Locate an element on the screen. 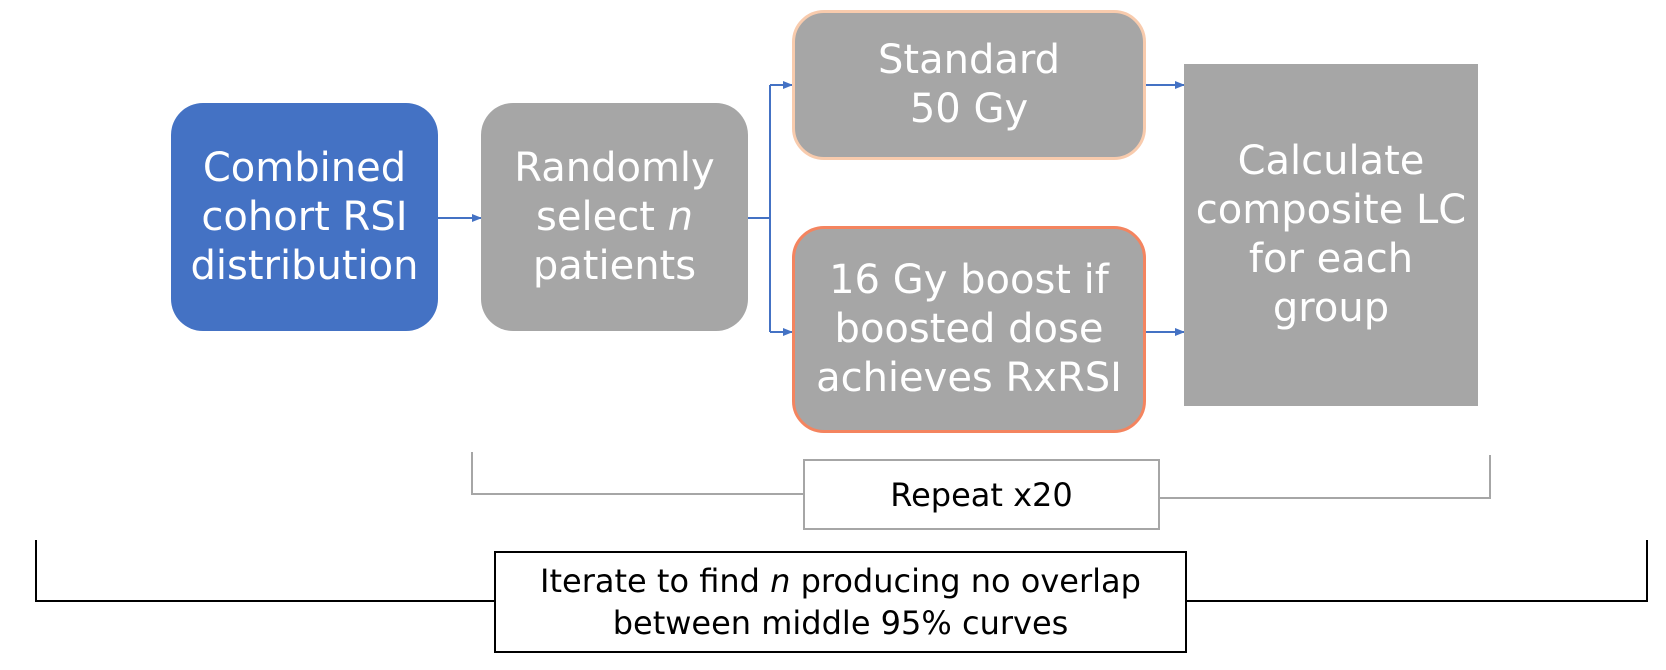  randomly-line-2: select n is located at coordinates (614, 217).